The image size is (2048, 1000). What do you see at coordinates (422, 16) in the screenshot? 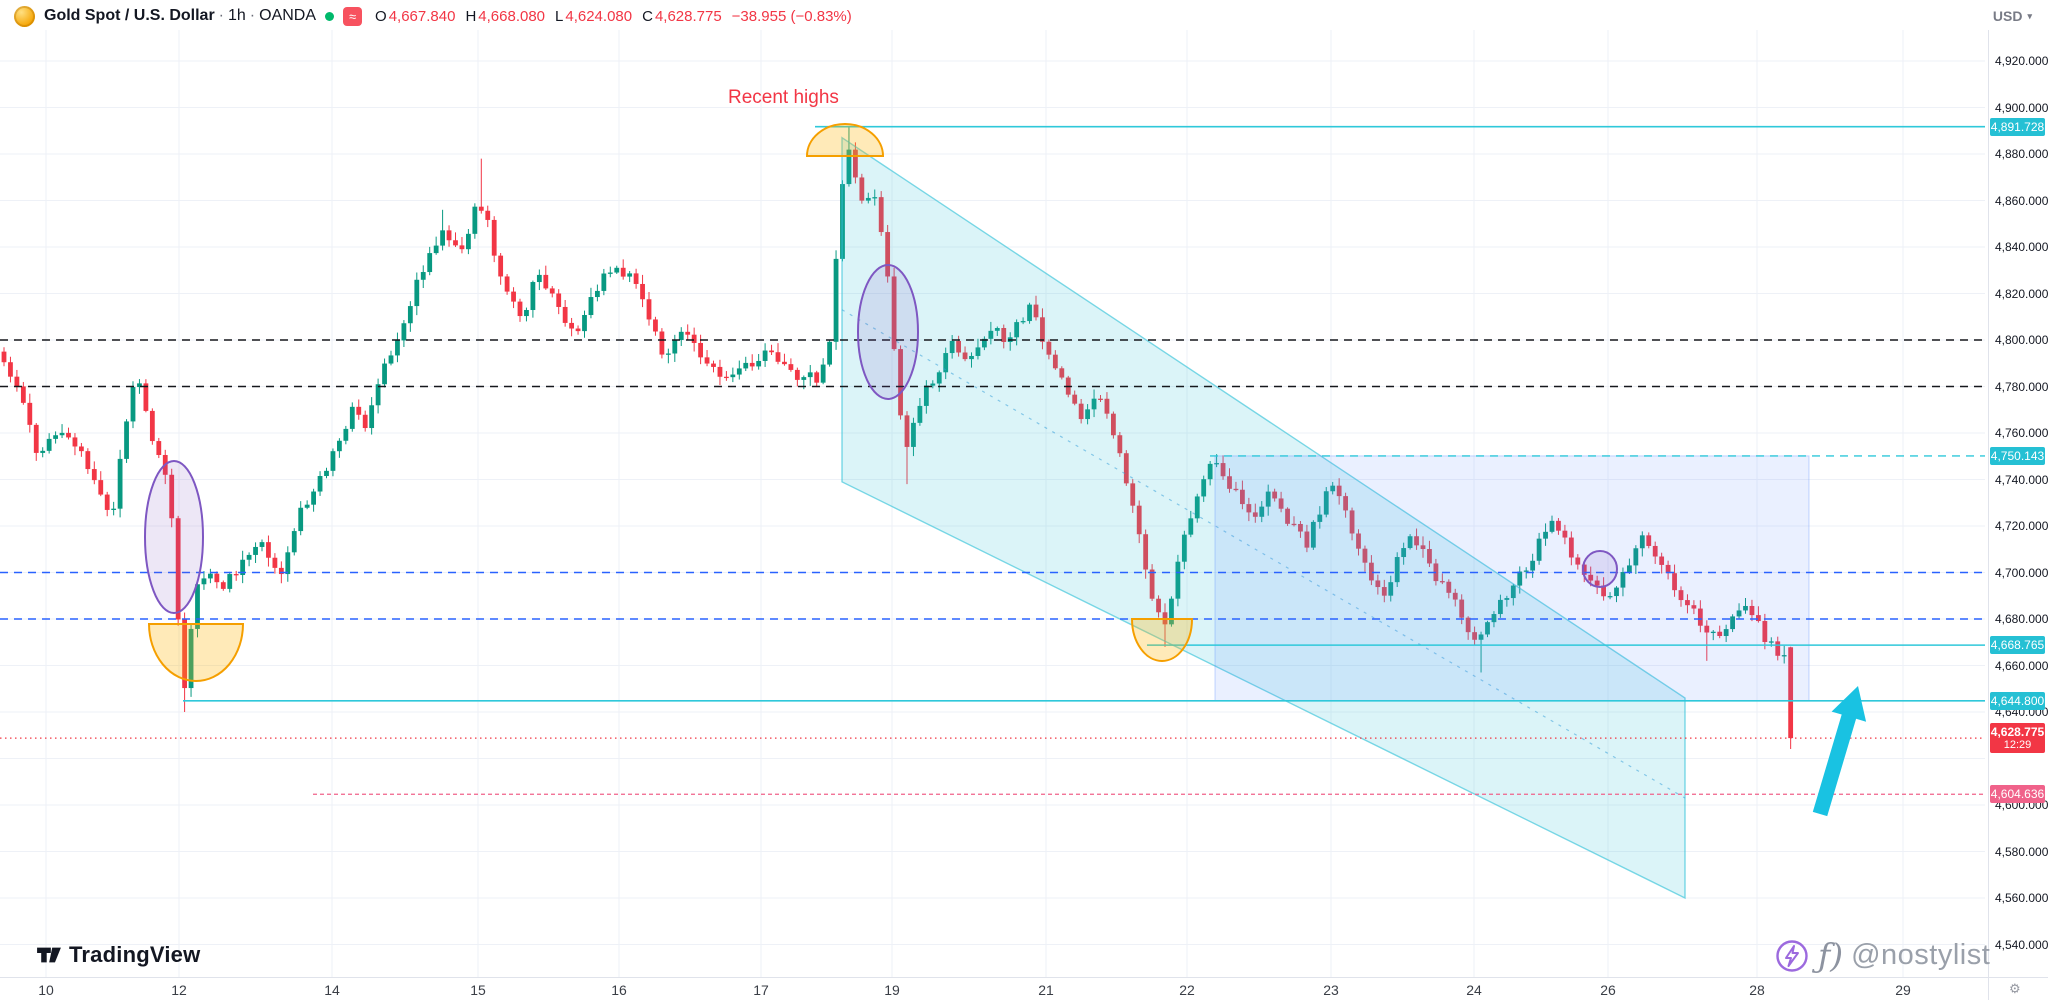
I see `open-value: 4,667.840` at bounding box center [422, 16].